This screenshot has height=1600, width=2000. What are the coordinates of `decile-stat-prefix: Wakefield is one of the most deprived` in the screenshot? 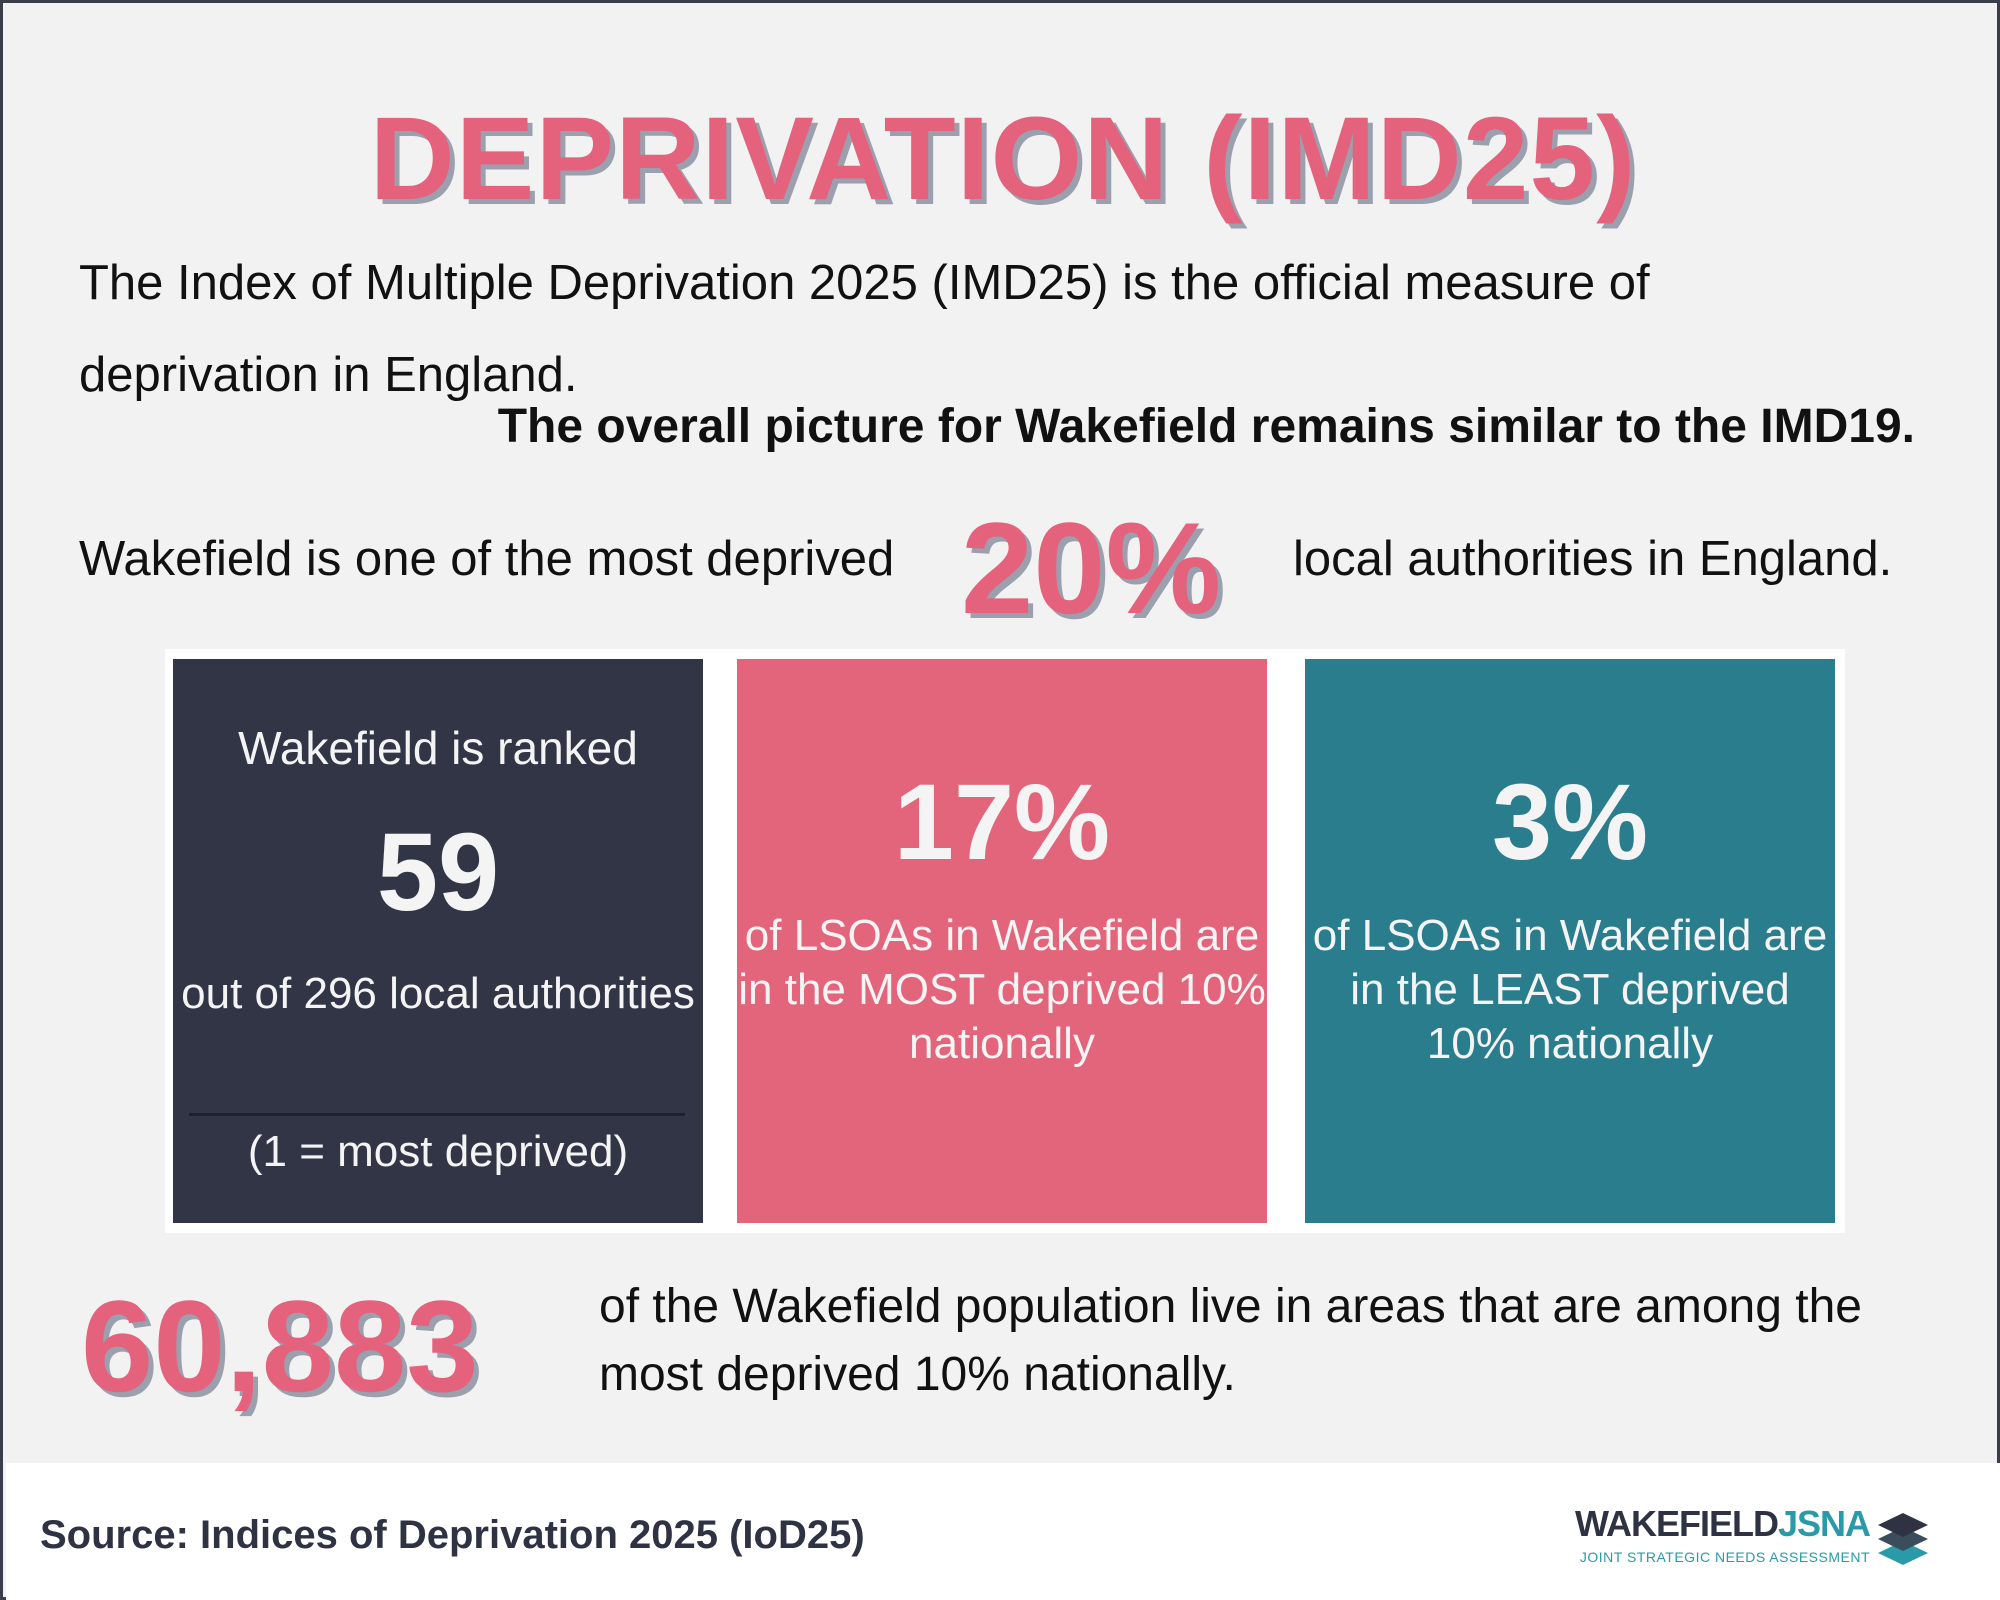 It's located at (487, 559).